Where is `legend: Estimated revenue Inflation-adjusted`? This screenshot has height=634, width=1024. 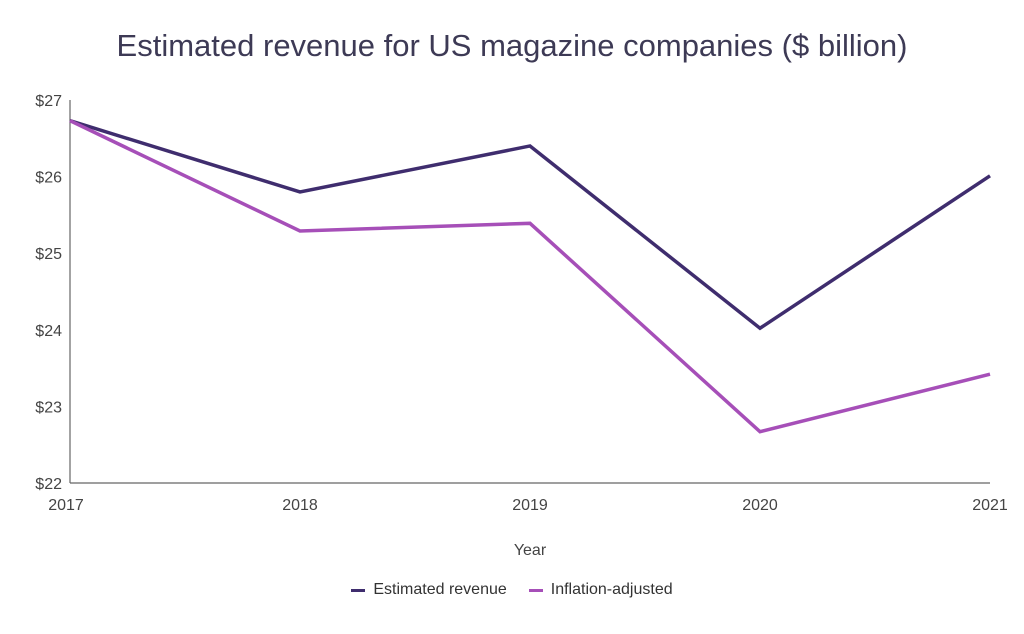 legend: Estimated revenue Inflation-adjusted is located at coordinates (512, 590).